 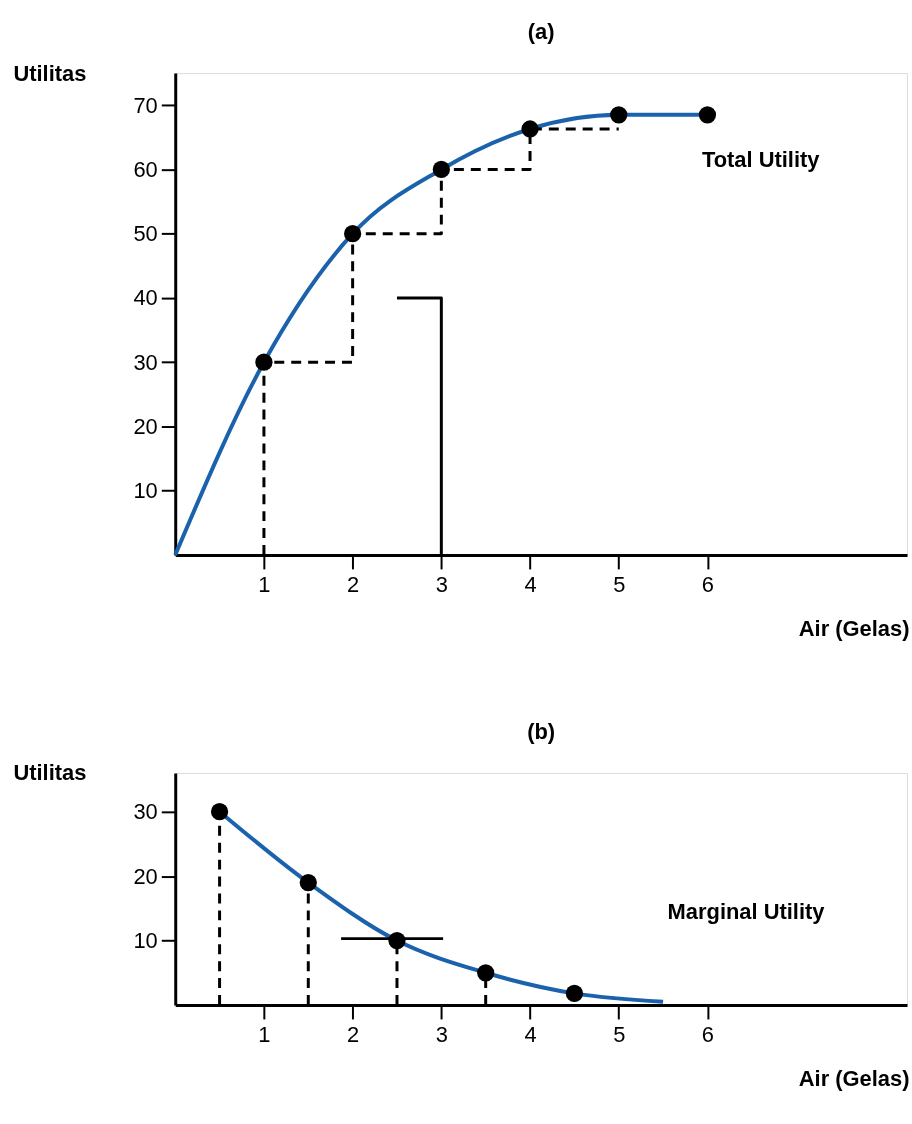 What do you see at coordinates (145, 105) in the screenshot?
I see `y-tick-label: 70` at bounding box center [145, 105].